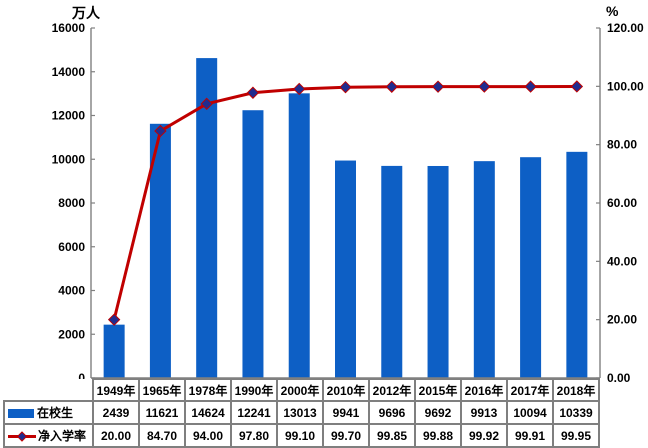 Image resolution: width=648 pixels, height=448 pixels. I want to click on year-cell: 1990年, so click(254, 390).